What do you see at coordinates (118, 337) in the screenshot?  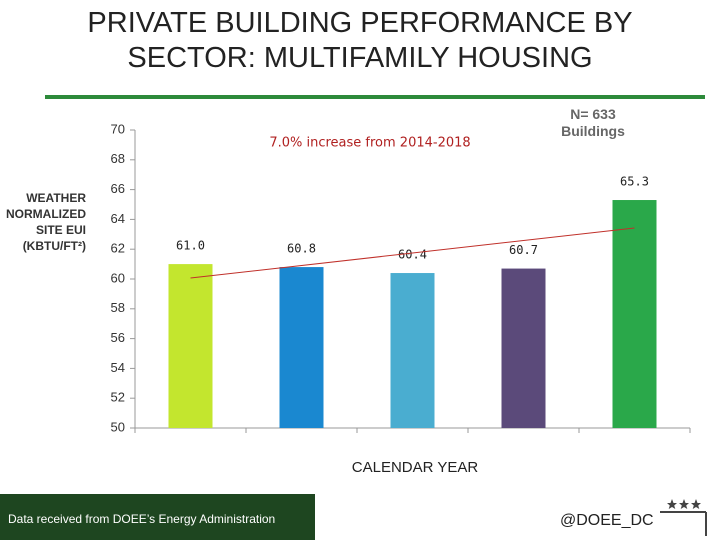 I see `y-tick-label: 56` at bounding box center [118, 337].